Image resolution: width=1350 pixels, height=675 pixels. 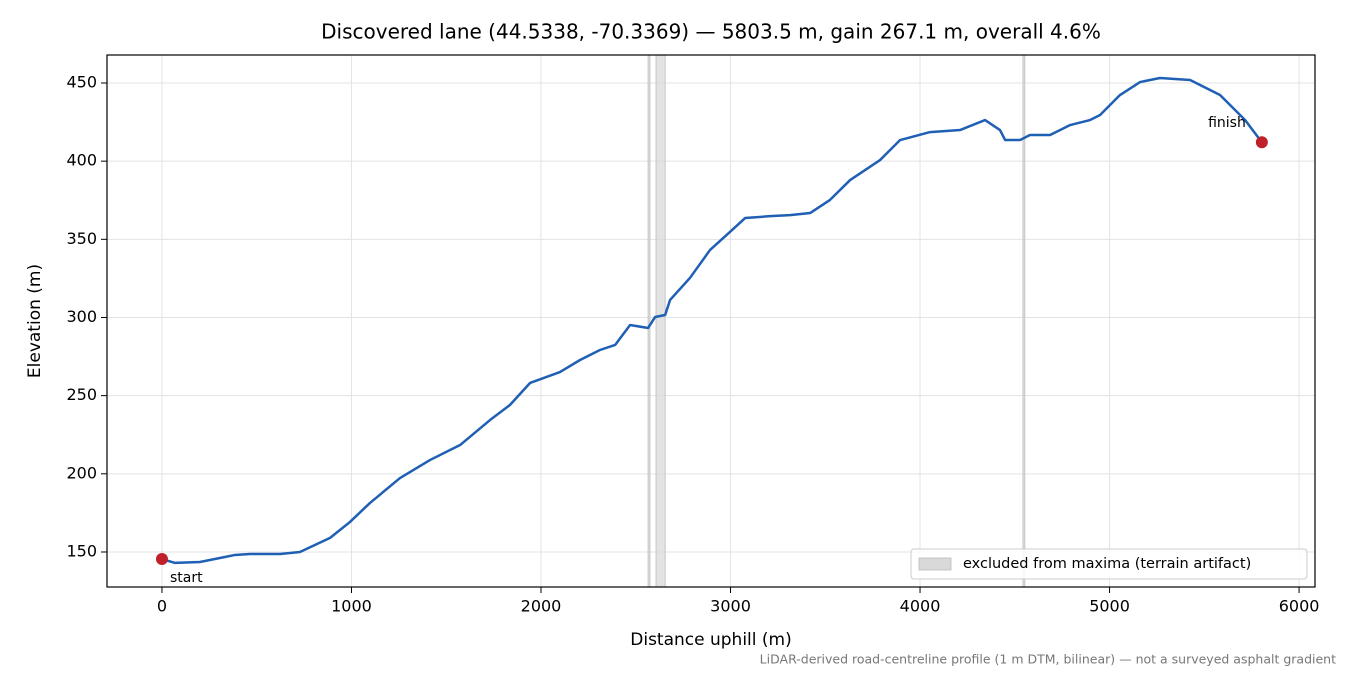 What do you see at coordinates (81, 316) in the screenshot?
I see `y-tick-label: 300` at bounding box center [81, 316].